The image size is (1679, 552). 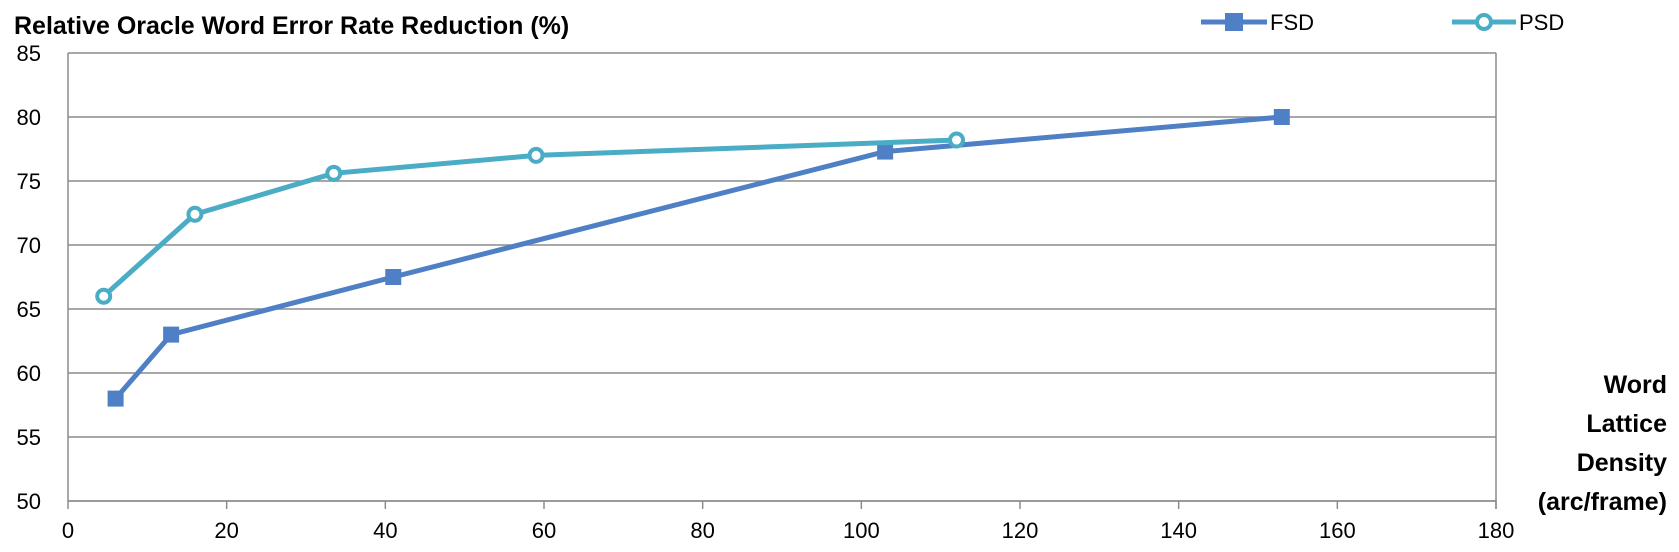 I want to click on x-tick-label: 60, so click(x=544, y=530).